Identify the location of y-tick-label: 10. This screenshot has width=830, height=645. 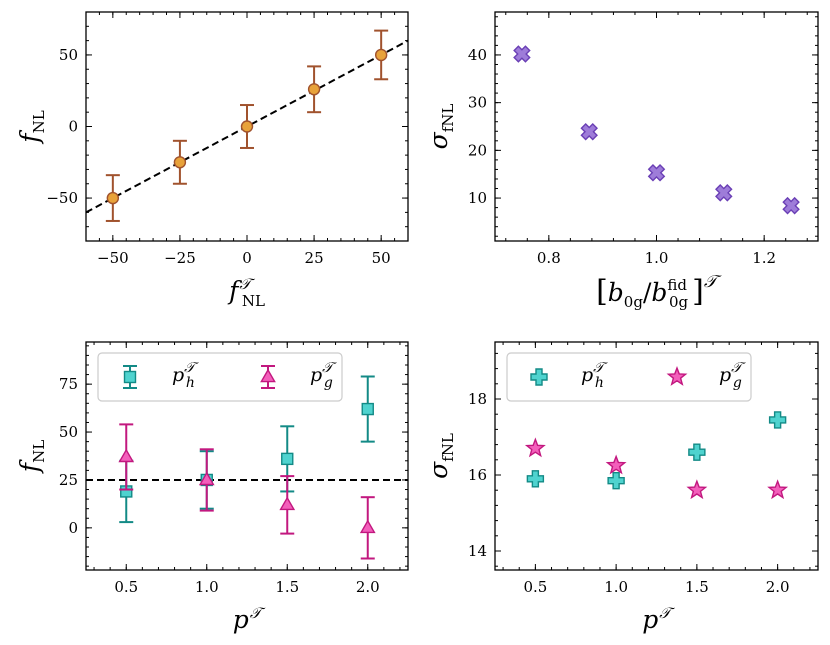
(477, 198).